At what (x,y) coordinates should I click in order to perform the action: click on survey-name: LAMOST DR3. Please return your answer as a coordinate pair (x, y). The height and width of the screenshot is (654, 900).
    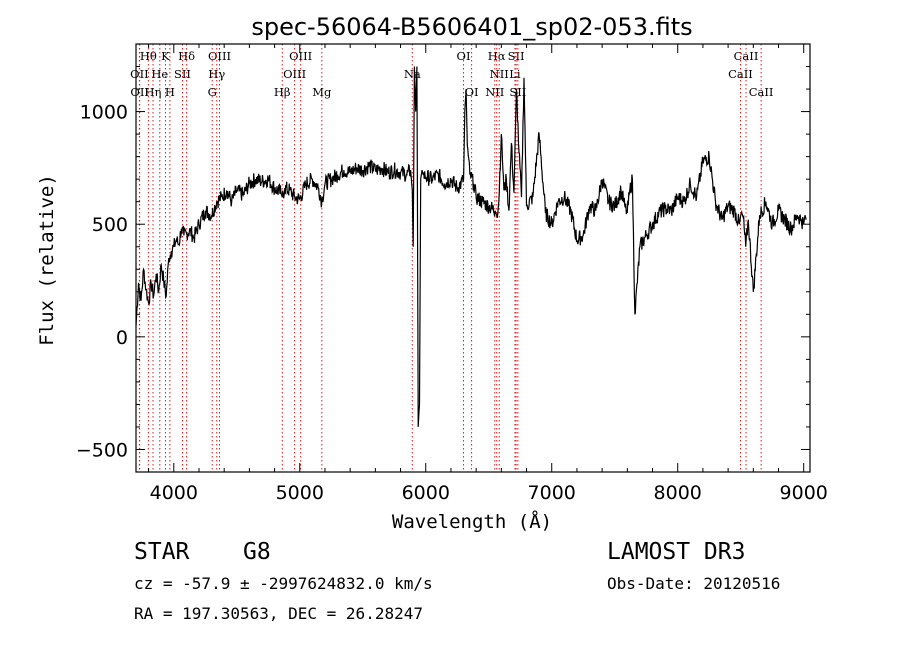
    Looking at the image, I should click on (676, 552).